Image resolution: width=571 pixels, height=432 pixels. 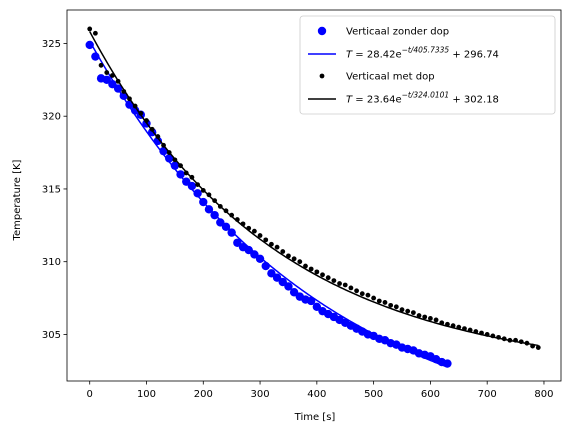 I want to click on x-tick-label: 400, so click(x=316, y=394).